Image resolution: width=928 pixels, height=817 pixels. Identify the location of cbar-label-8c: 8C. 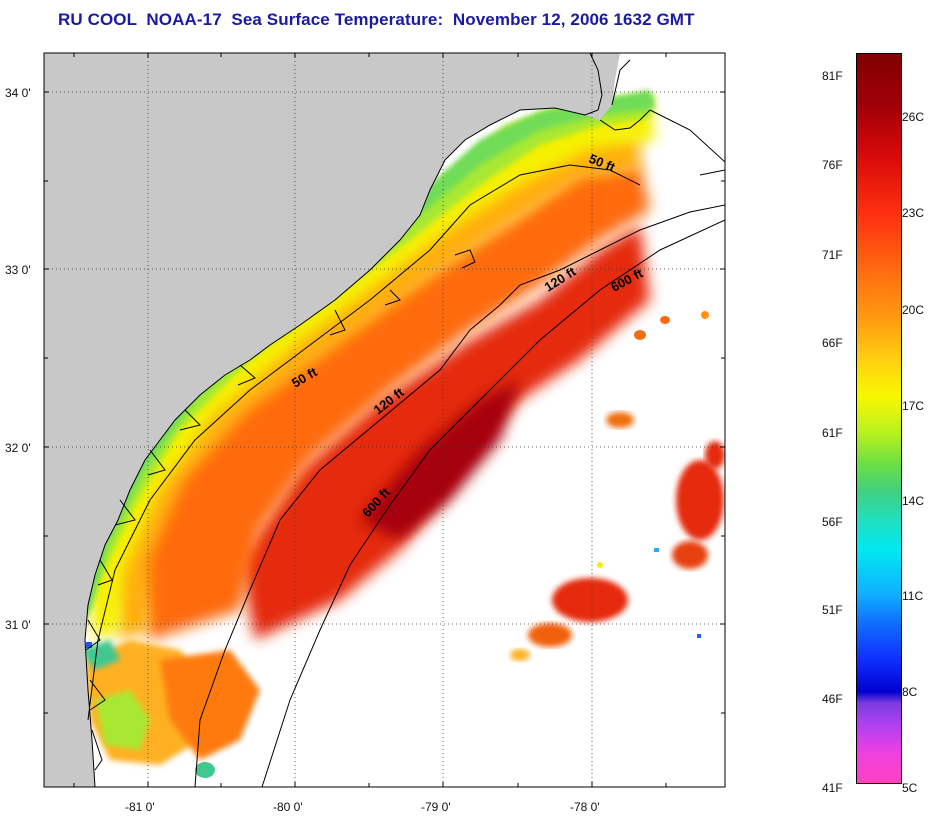
(910, 692).